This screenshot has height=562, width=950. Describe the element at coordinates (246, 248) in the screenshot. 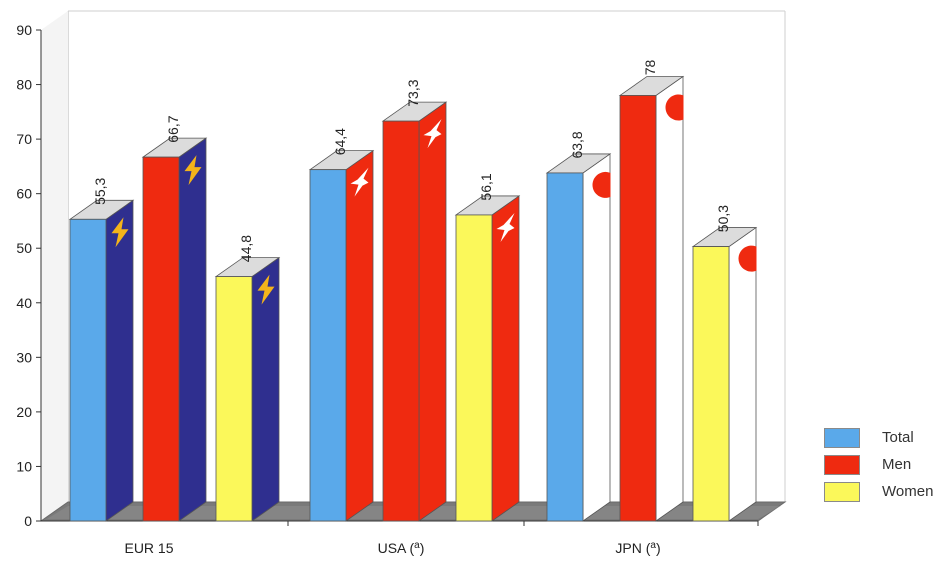

I see `bar-value-label: 44,8` at that location.